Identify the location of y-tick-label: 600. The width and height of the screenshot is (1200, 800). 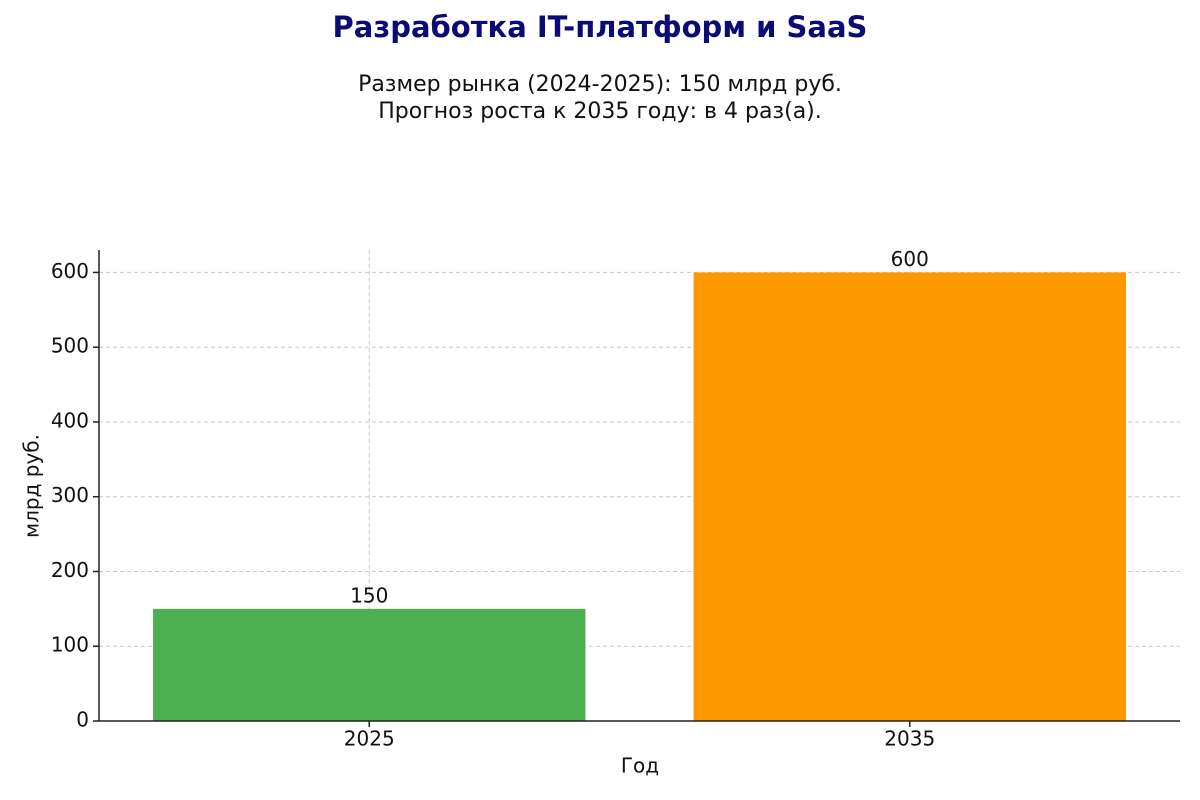
(70, 271).